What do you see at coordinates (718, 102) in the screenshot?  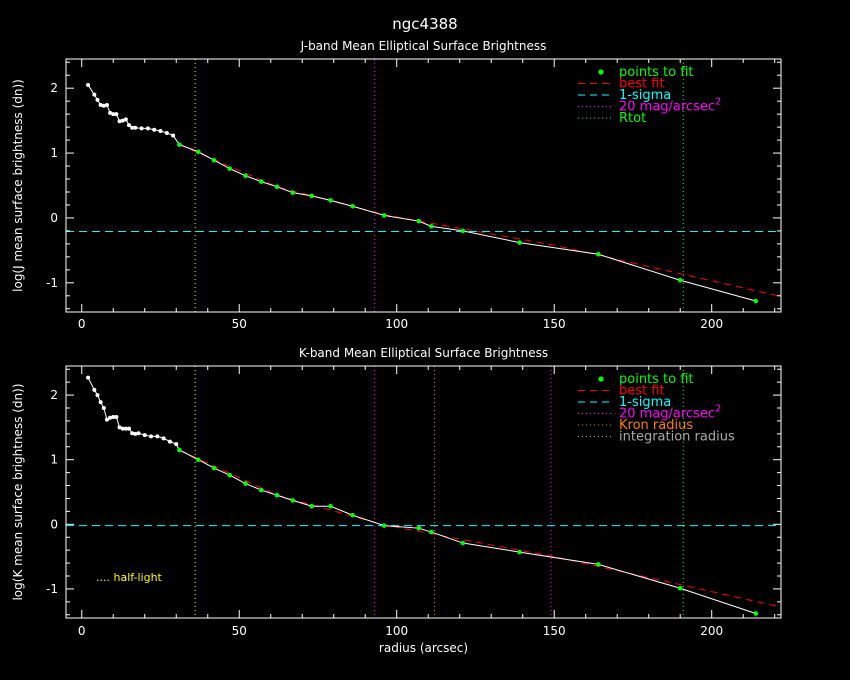 I see `legend-superscript: 2` at bounding box center [718, 102].